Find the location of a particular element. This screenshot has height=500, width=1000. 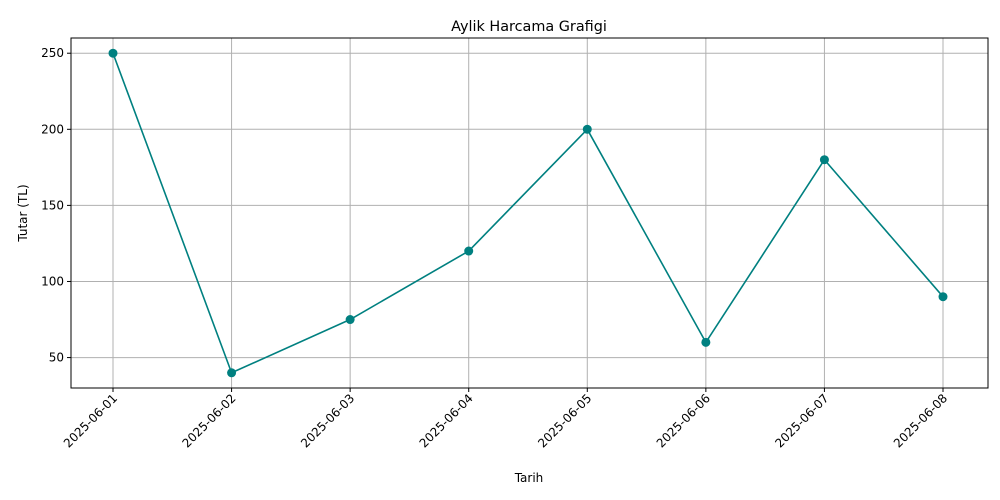

chart-title: Aylik Harcama Grafigi is located at coordinates (529, 27).